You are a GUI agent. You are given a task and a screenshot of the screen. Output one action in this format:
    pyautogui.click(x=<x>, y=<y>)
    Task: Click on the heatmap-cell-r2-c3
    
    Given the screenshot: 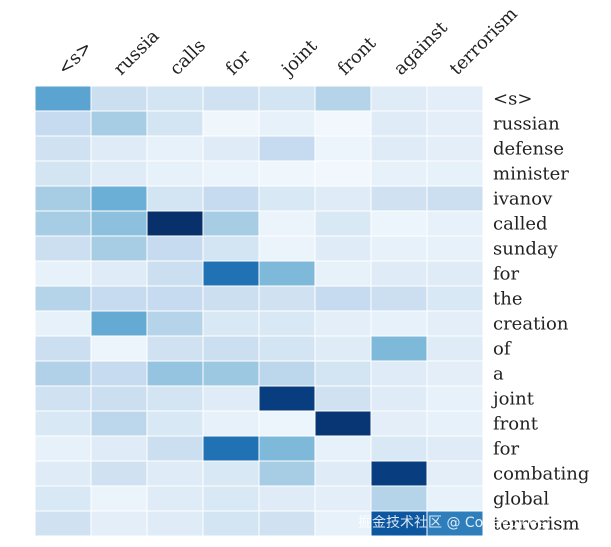 What is the action you would take?
    pyautogui.click(x=231, y=148)
    